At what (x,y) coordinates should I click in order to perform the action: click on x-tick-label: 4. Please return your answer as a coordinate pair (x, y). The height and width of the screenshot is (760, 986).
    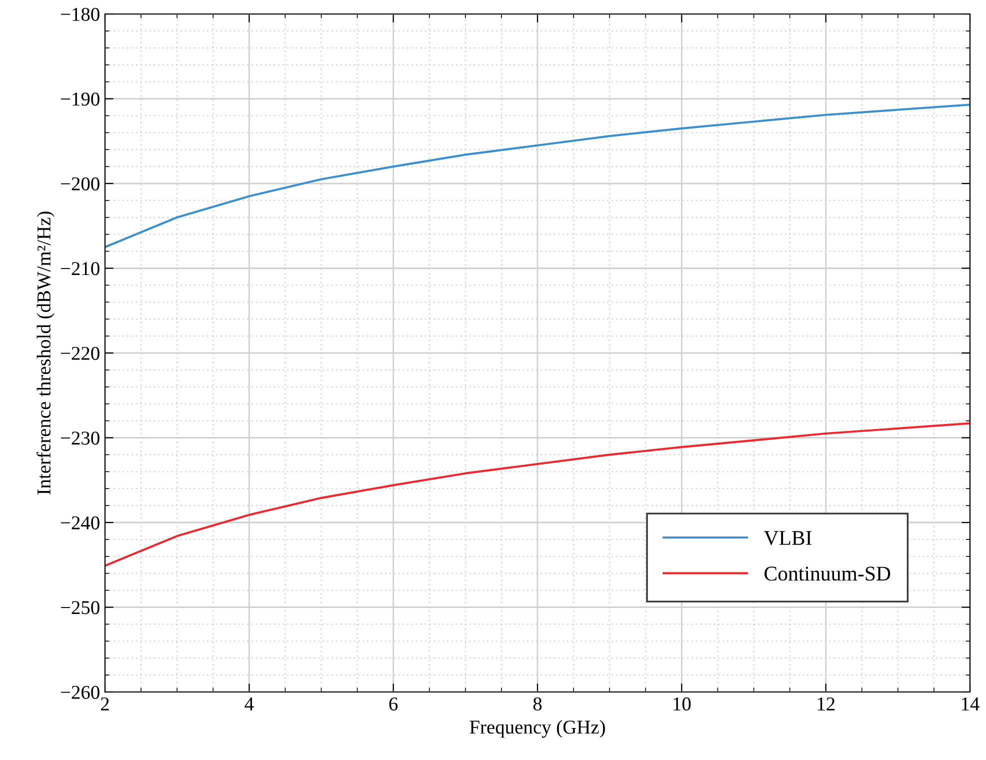
    Looking at the image, I should click on (249, 704).